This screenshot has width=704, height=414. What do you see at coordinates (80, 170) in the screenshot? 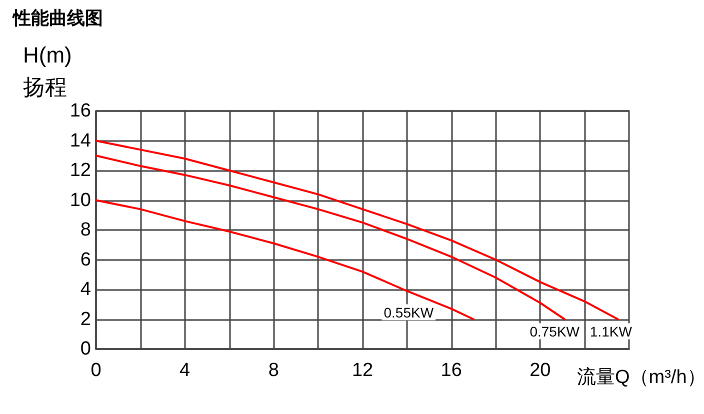
I see `y-tick-label: 12` at bounding box center [80, 170].